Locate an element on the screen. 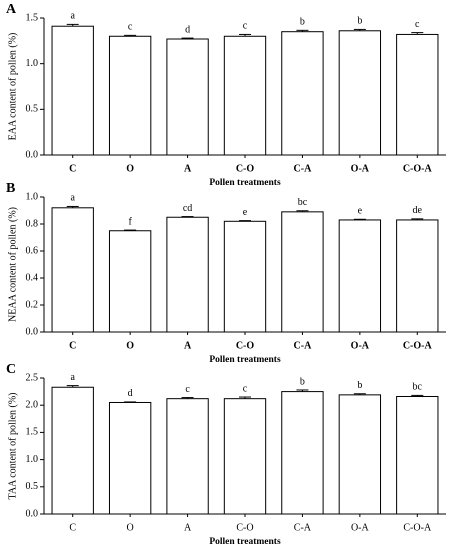 Image resolution: width=450 pixels, height=550 pixels. y-tick-label: 0.6 is located at coordinates (32, 250).